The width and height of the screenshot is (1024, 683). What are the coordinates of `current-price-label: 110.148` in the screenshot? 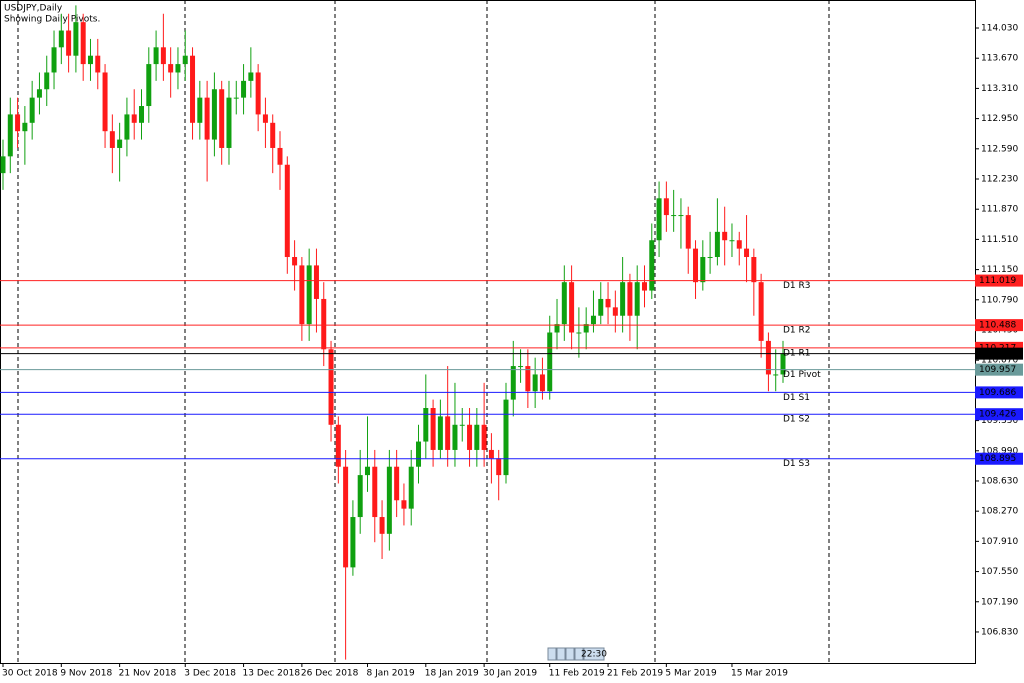 It's located at (997, 354).